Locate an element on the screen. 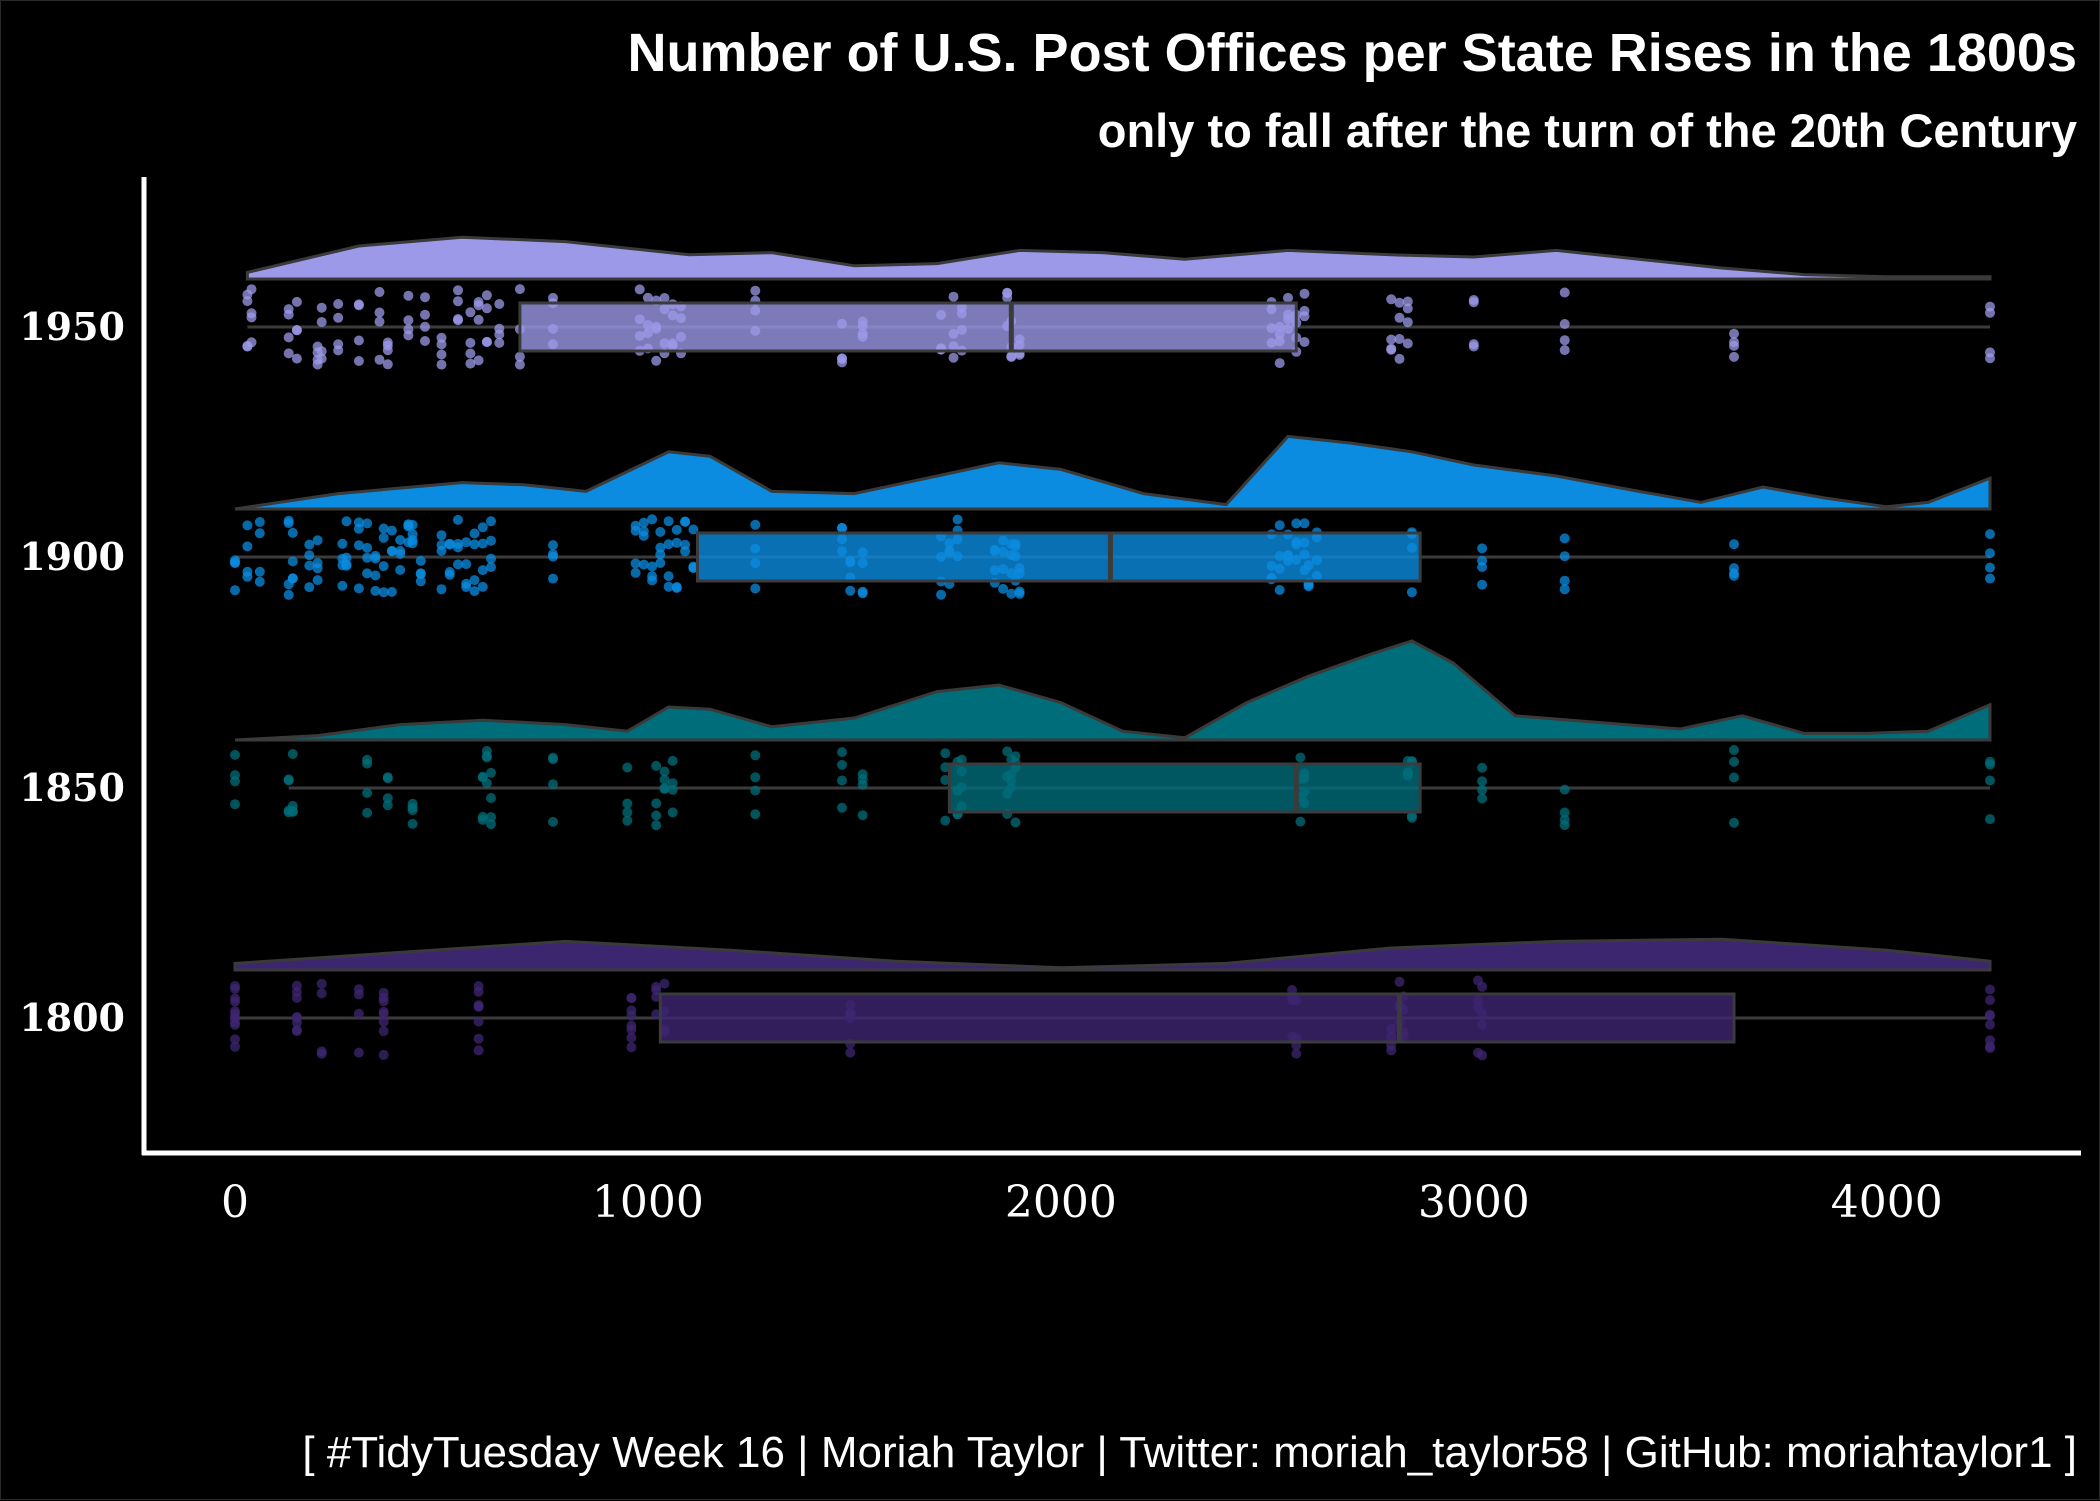 This screenshot has height=1501, width=2100. series-1850: 1850 is located at coordinates (1007, 735).